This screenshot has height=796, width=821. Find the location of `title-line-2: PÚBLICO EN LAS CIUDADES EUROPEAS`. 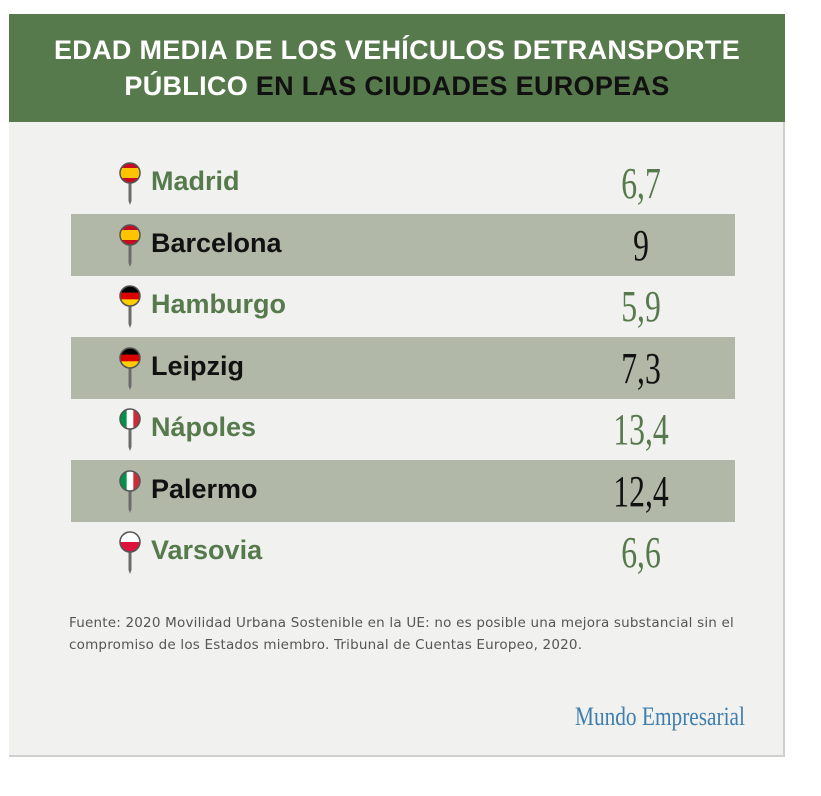

title-line-2: PÚBLICO EN LAS CIUDADES EUROPEAS is located at coordinates (396, 86).